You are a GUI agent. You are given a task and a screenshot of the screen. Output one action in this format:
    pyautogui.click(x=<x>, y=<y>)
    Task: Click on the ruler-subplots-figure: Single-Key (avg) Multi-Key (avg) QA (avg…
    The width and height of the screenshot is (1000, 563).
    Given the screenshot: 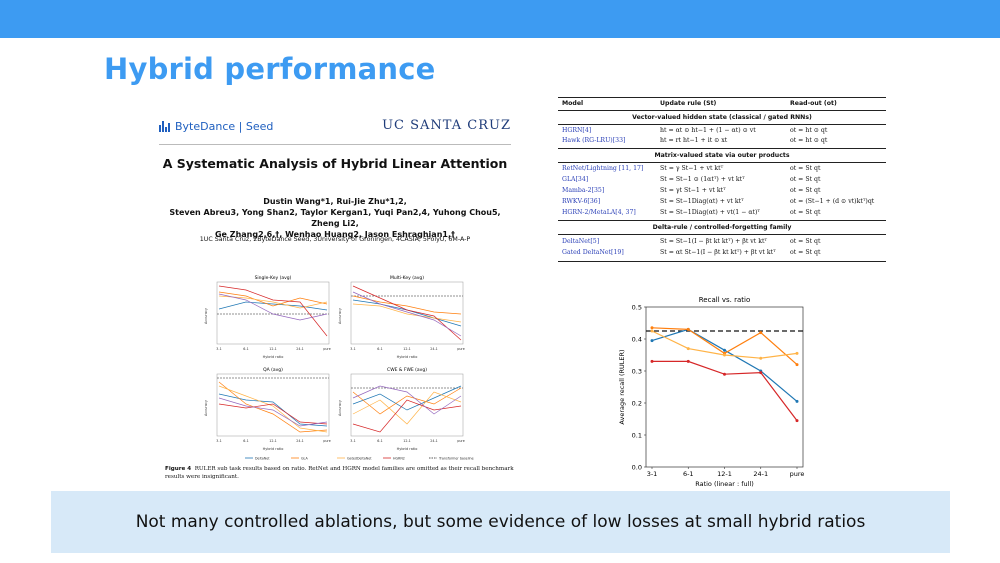 What is the action you would take?
    pyautogui.click(x=339, y=367)
    